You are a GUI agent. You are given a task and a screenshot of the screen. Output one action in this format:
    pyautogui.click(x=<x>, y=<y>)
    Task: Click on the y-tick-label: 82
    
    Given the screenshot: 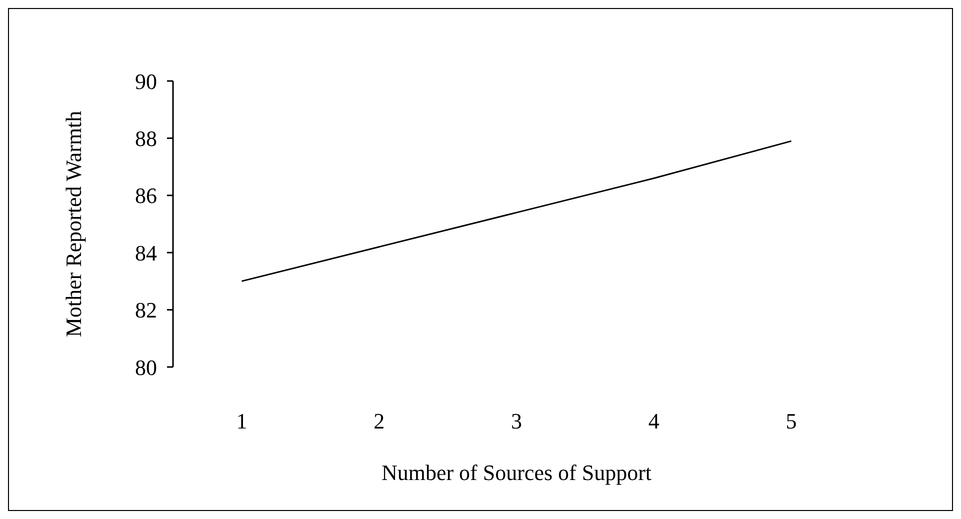 What is the action you would take?
    pyautogui.click(x=146, y=310)
    